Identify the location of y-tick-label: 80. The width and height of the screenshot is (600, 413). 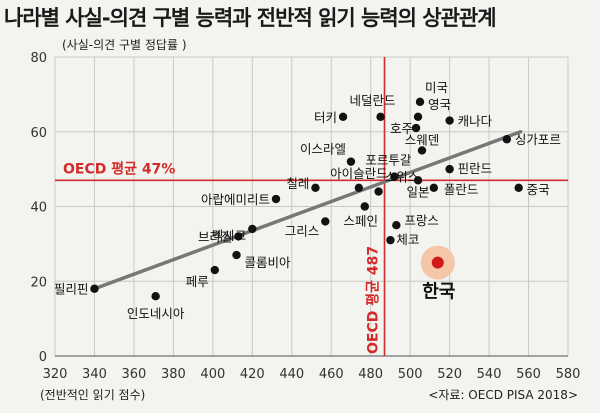
(38, 58).